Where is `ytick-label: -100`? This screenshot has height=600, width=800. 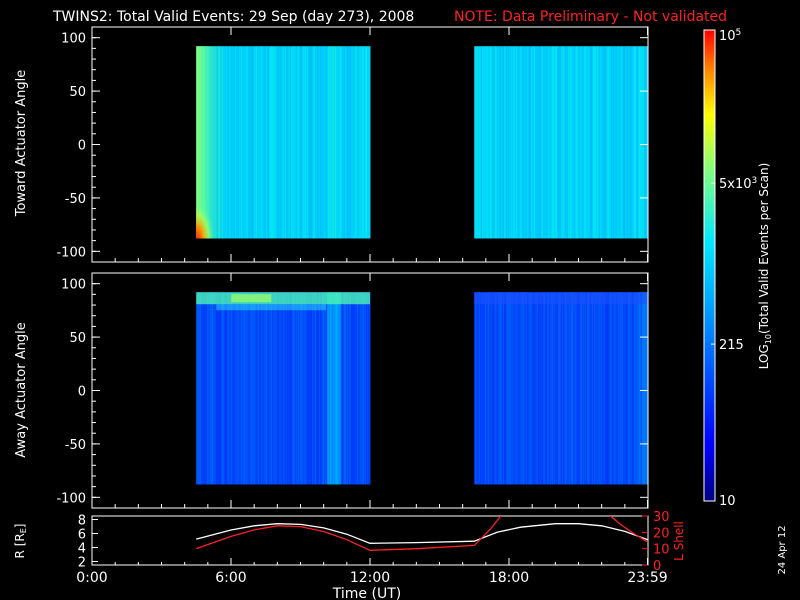
ytick-label: -100 is located at coordinates (71, 252).